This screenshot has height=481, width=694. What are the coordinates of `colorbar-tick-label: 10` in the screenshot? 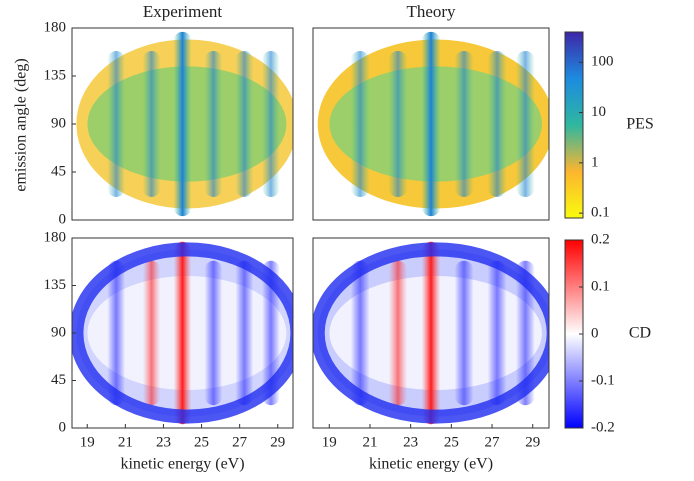 It's located at (598, 112).